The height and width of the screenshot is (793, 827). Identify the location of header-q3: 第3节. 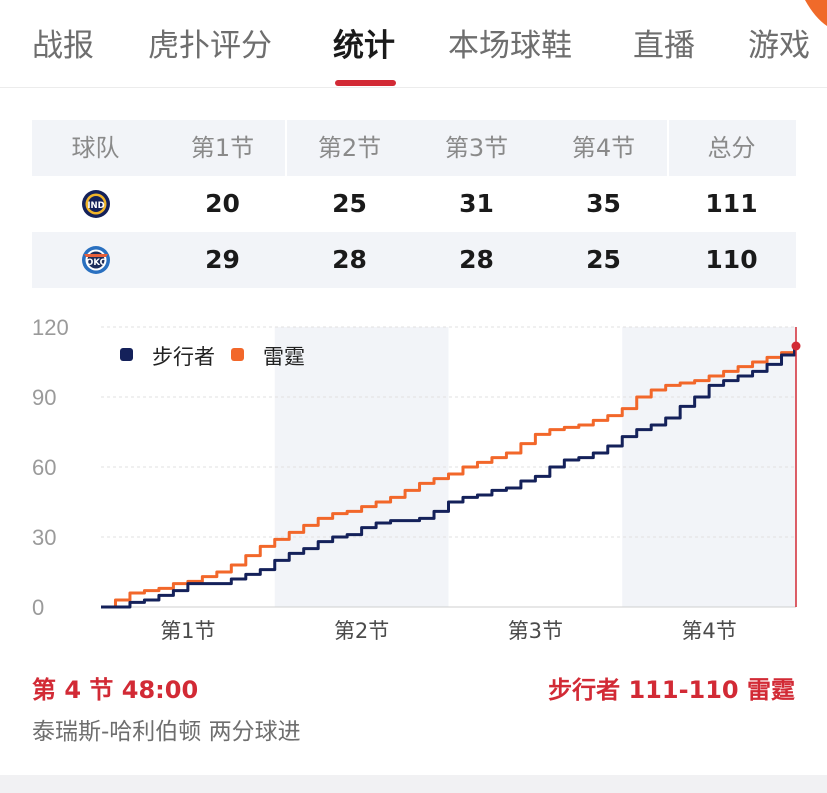
(476, 148).